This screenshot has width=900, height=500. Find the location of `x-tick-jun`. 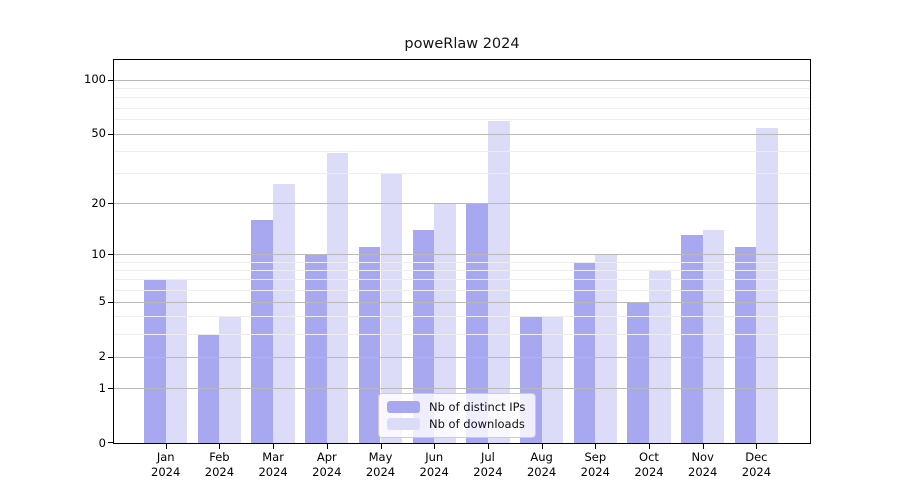

x-tick-jun is located at coordinates (435, 446).